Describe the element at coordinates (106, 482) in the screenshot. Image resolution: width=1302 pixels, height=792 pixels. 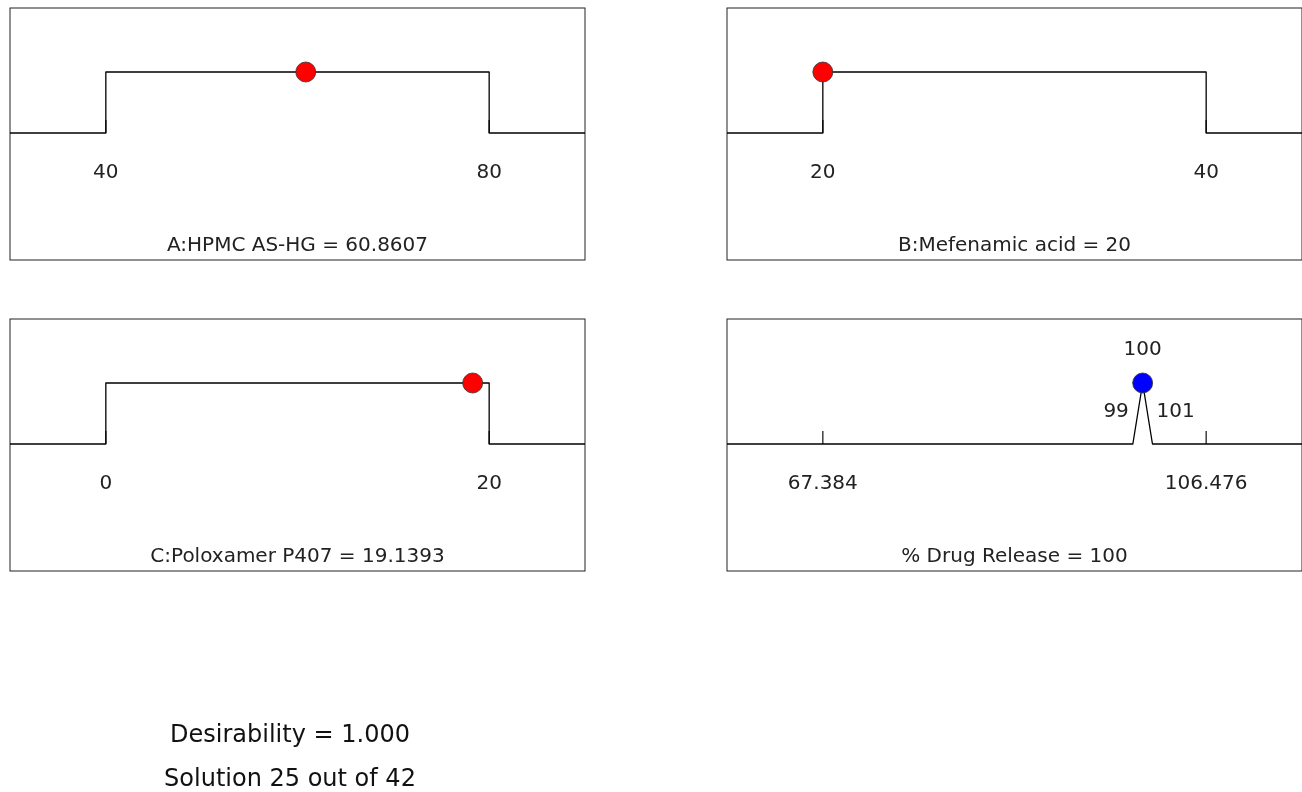
I see `x-tick-label: 0` at that location.